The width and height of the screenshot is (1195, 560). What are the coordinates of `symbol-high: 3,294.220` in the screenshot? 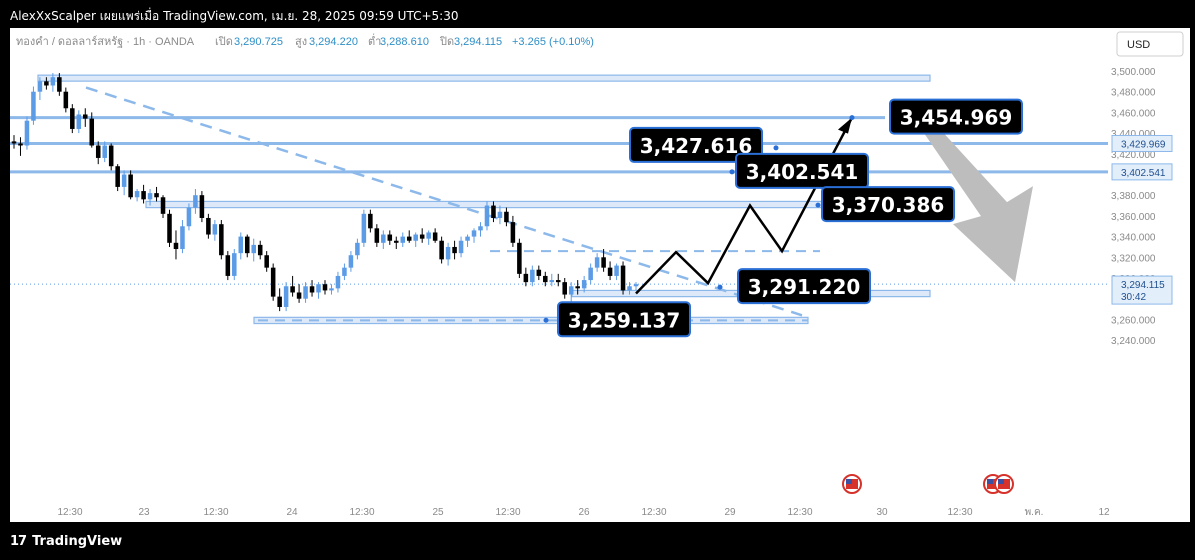 It's located at (333, 42).